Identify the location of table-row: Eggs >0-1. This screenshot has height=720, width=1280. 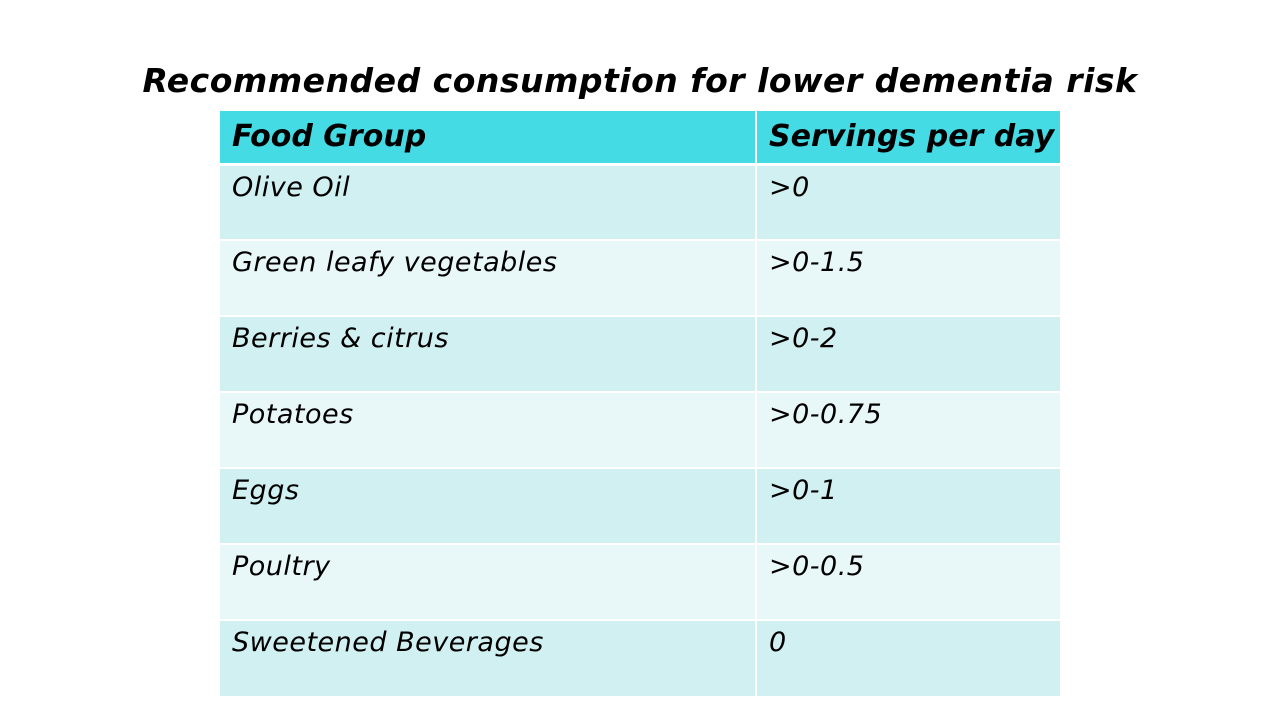
(640, 505).